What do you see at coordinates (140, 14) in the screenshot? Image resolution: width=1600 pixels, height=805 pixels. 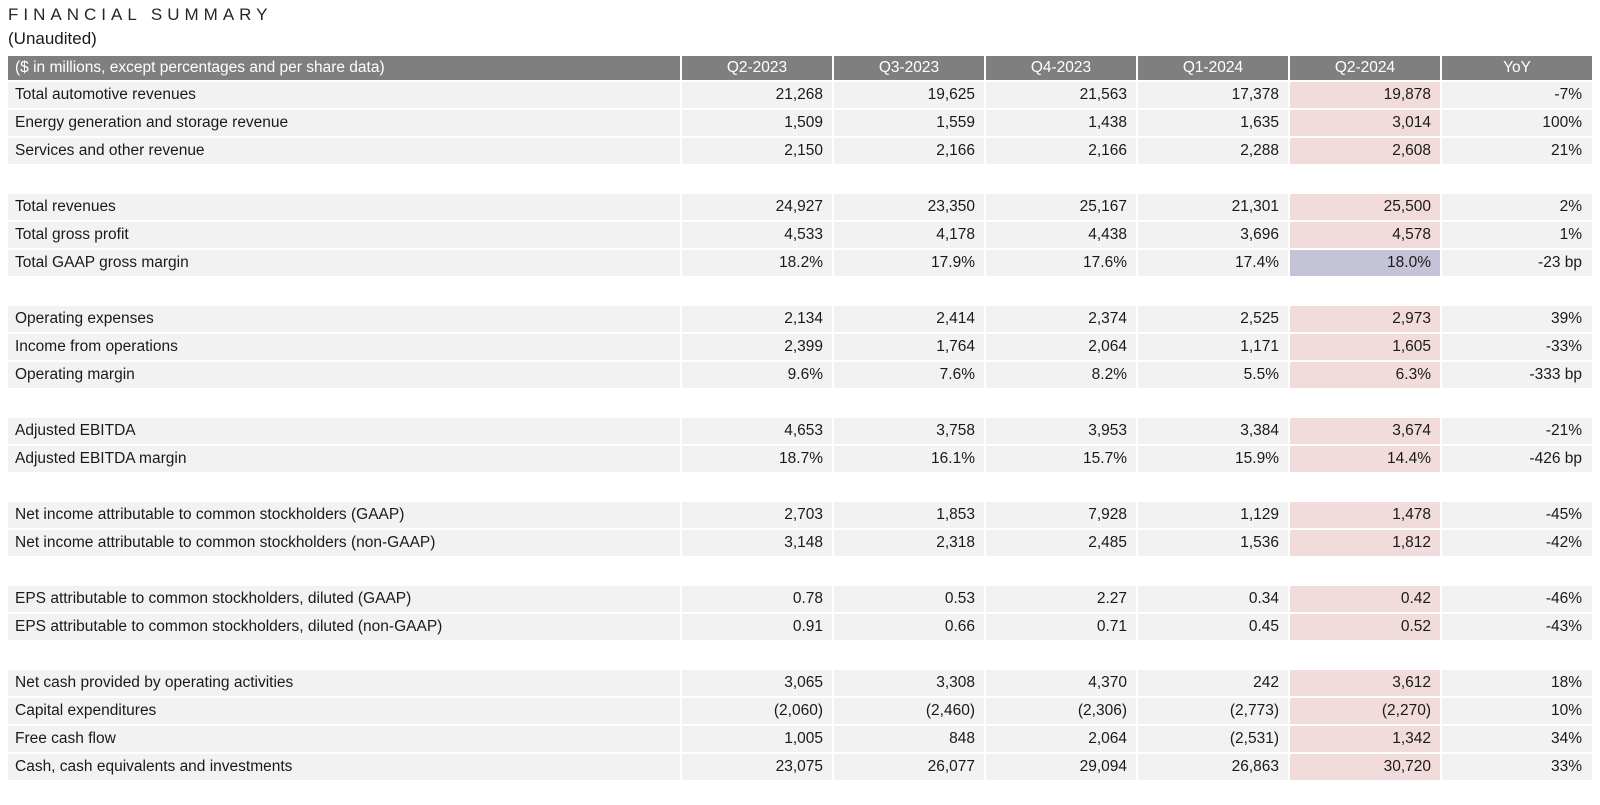 I see `page-title: FINANCIAL SUMMARY` at bounding box center [140, 14].